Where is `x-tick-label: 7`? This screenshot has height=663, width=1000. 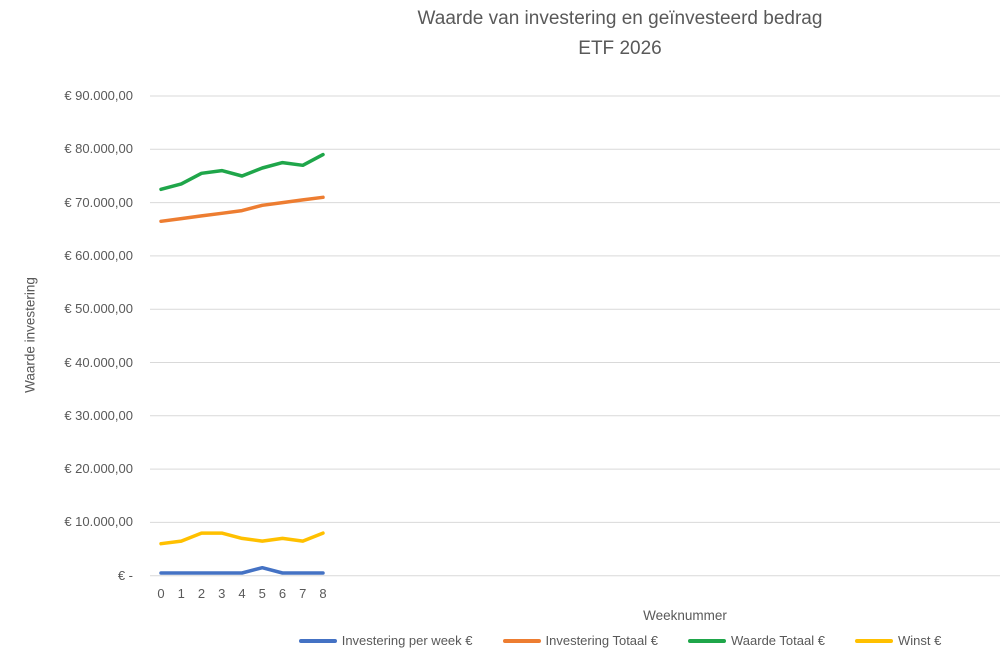
x-tick-label: 7 is located at coordinates (303, 593).